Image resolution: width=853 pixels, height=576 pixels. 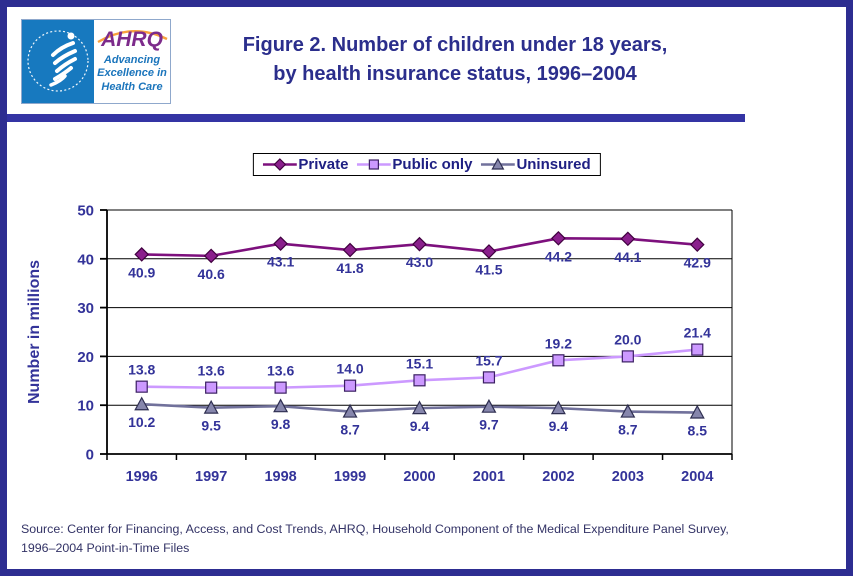 I want to click on y-tick-label: 0, so click(x=90, y=455).